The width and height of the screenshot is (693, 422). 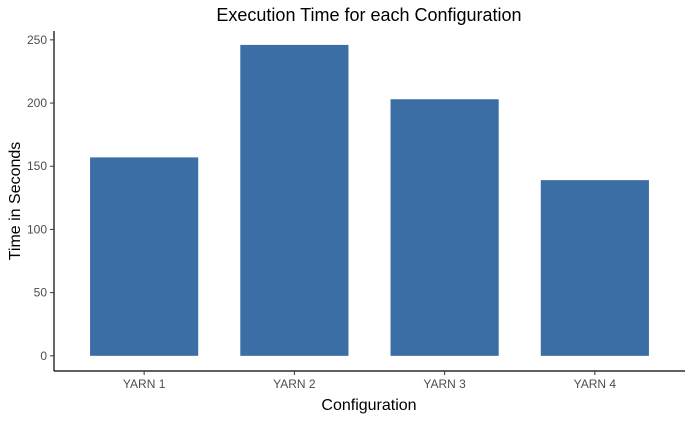 What do you see at coordinates (595, 384) in the screenshot?
I see `x-tick-label: YARN 4` at bounding box center [595, 384].